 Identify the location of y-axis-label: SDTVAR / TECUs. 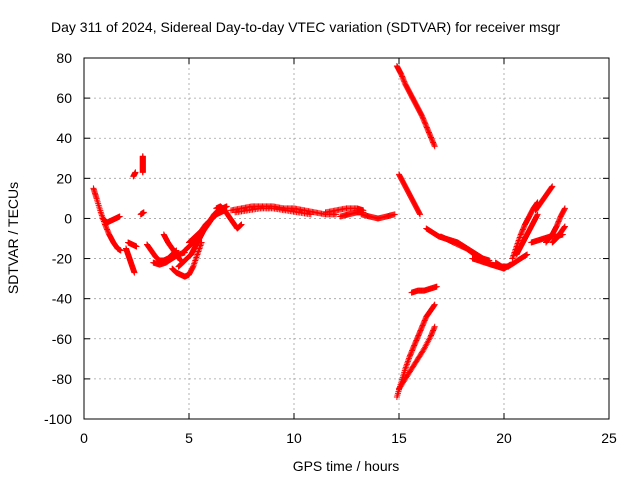
(13, 238).